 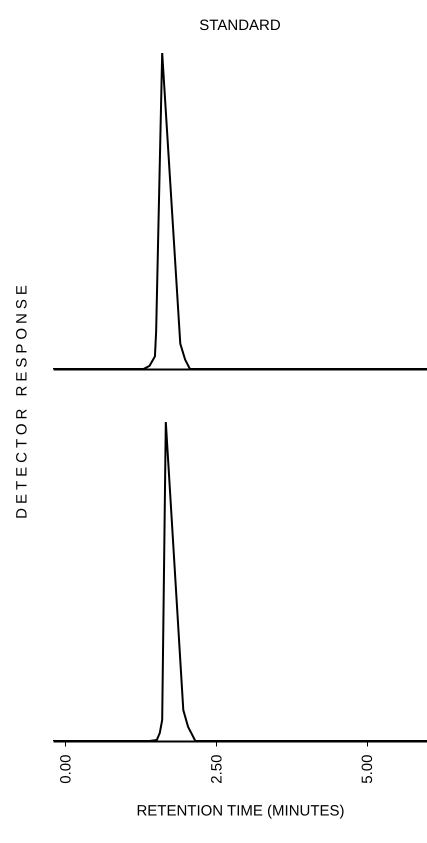 What do you see at coordinates (240, 25) in the screenshot?
I see `chart-title: STANDARD` at bounding box center [240, 25].